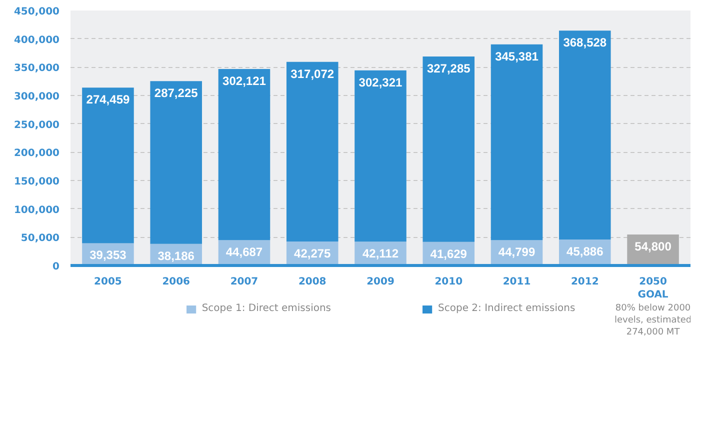  What do you see at coordinates (108, 255) in the screenshot?
I see `data-label: 39,353` at bounding box center [108, 255].